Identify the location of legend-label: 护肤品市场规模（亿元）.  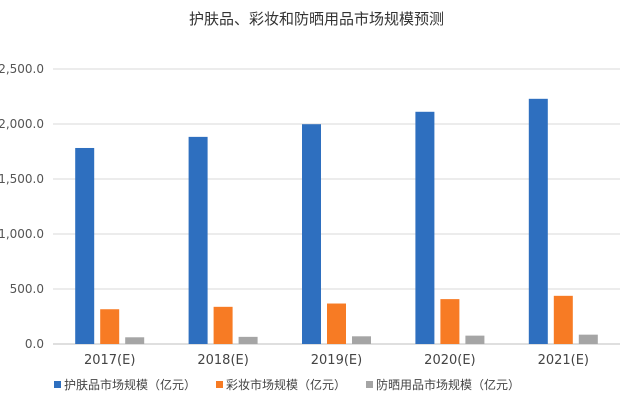
(130, 385).